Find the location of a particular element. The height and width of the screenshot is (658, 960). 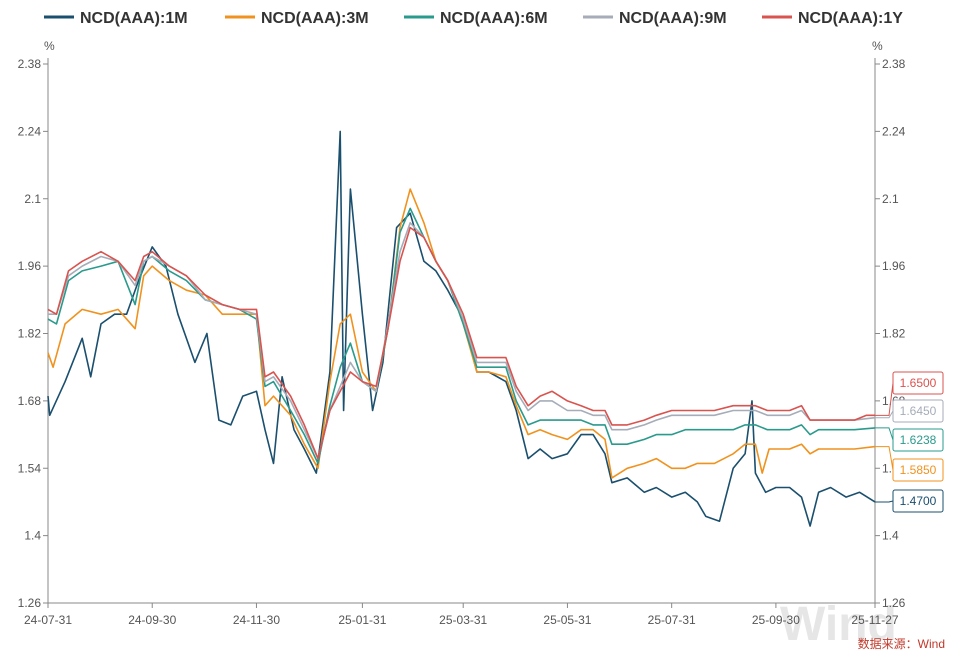

y-unit-left: % is located at coordinates (49, 46).